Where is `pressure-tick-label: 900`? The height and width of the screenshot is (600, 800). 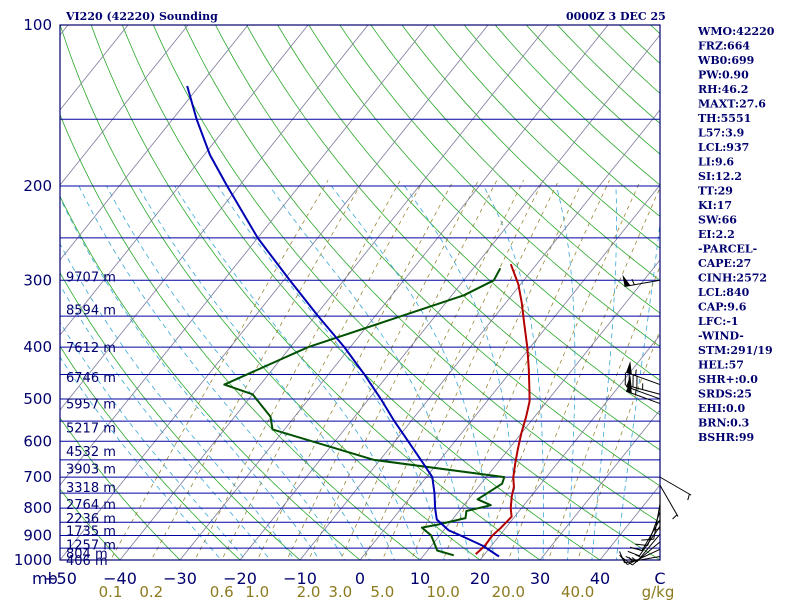 pressure-tick-label: 900 is located at coordinates (37, 536).